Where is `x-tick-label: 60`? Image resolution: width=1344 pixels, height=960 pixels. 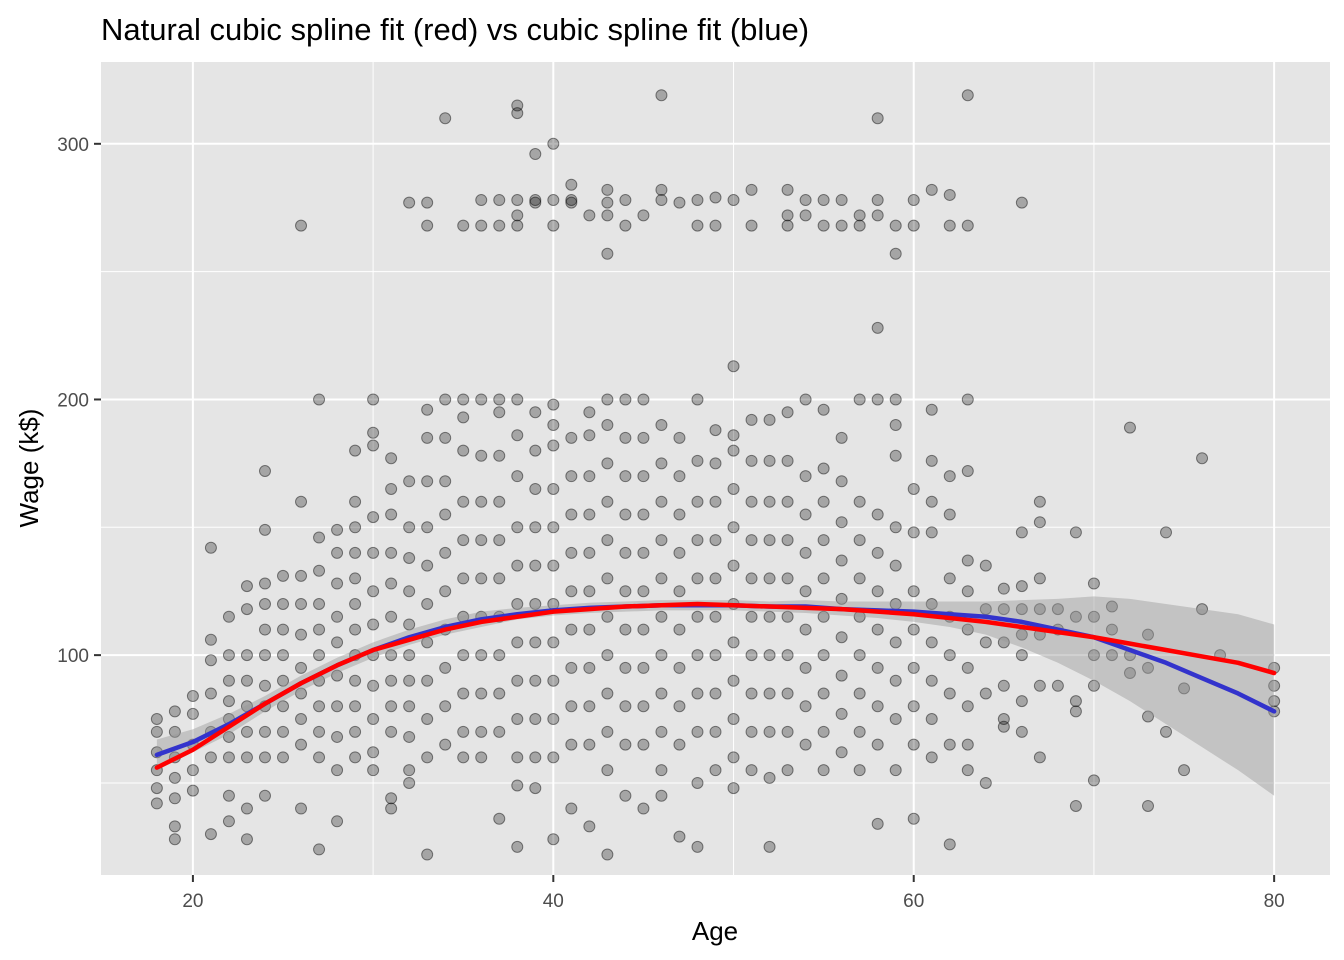
x-tick-label: 60 is located at coordinates (913, 901).